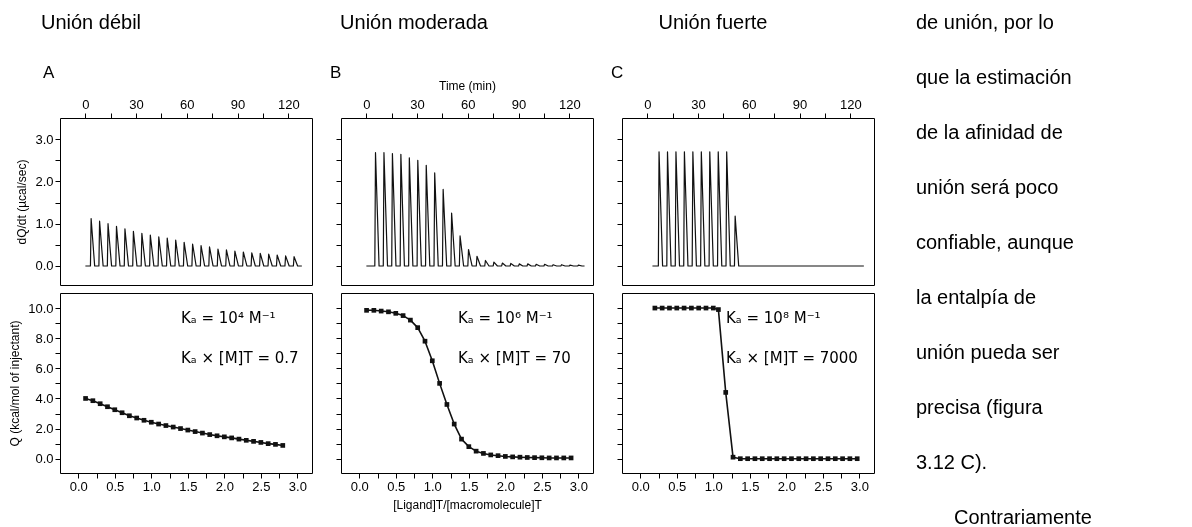 The width and height of the screenshot is (1192, 527). What do you see at coordinates (988, 352) in the screenshot?
I see `text: unión pueda ser` at bounding box center [988, 352].